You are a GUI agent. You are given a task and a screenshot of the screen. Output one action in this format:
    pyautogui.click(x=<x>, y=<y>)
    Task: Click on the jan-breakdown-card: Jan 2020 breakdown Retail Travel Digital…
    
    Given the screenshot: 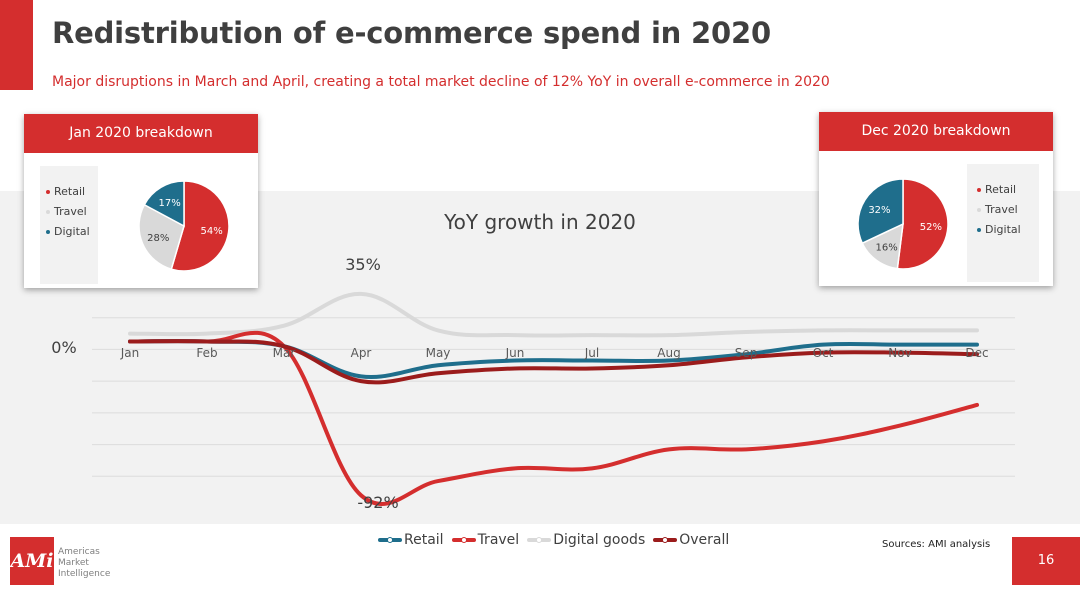 What is the action you would take?
    pyautogui.click(x=141, y=201)
    